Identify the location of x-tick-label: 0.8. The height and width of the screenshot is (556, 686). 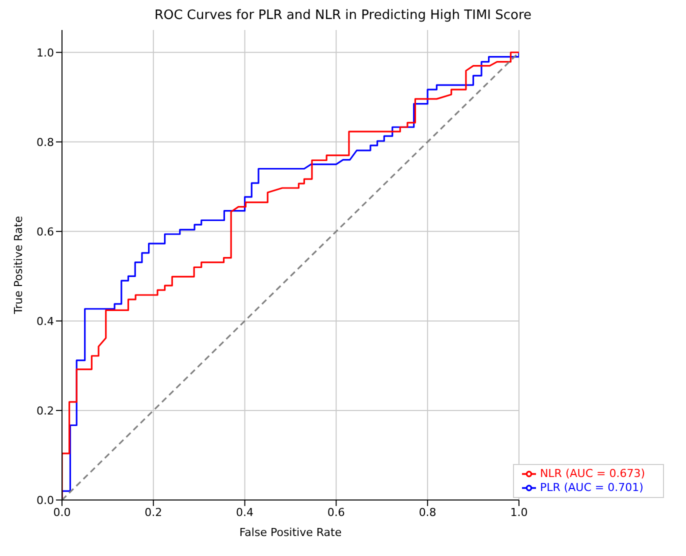
(427, 512).